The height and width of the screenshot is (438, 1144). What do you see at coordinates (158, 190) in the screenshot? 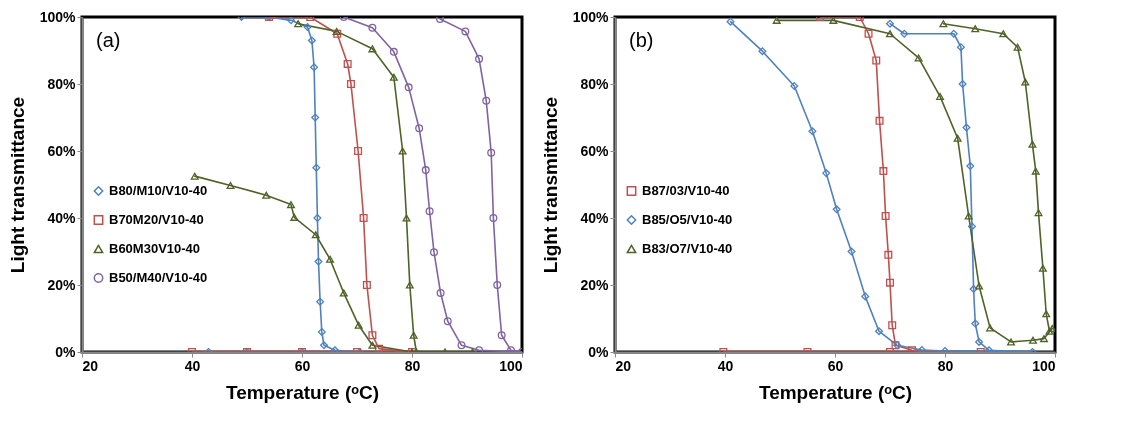
I see `legend-label: B80/M10/V10-40` at bounding box center [158, 190].